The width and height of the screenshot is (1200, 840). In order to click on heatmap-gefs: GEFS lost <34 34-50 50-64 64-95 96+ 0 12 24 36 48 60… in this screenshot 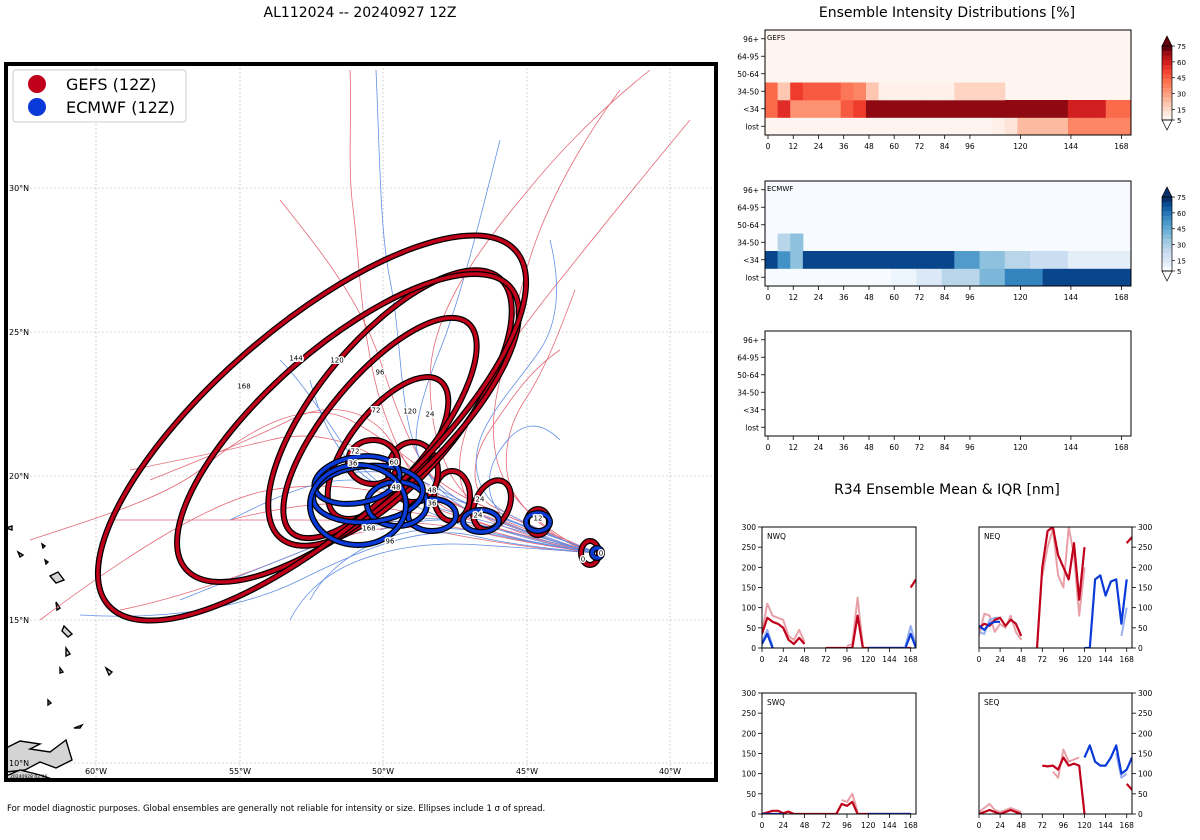, I will do `click(961, 90)`.